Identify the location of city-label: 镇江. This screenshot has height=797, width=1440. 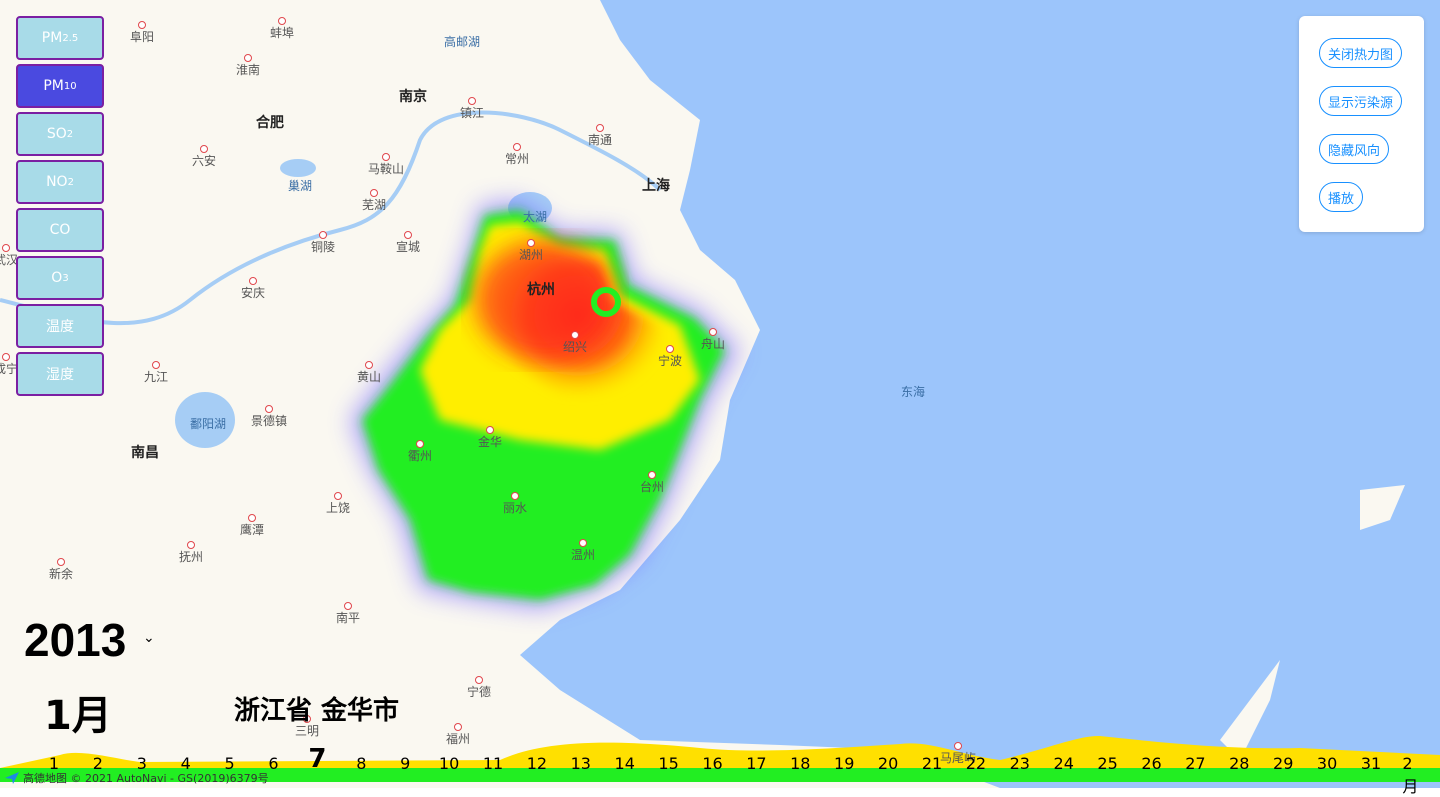
(472, 113).